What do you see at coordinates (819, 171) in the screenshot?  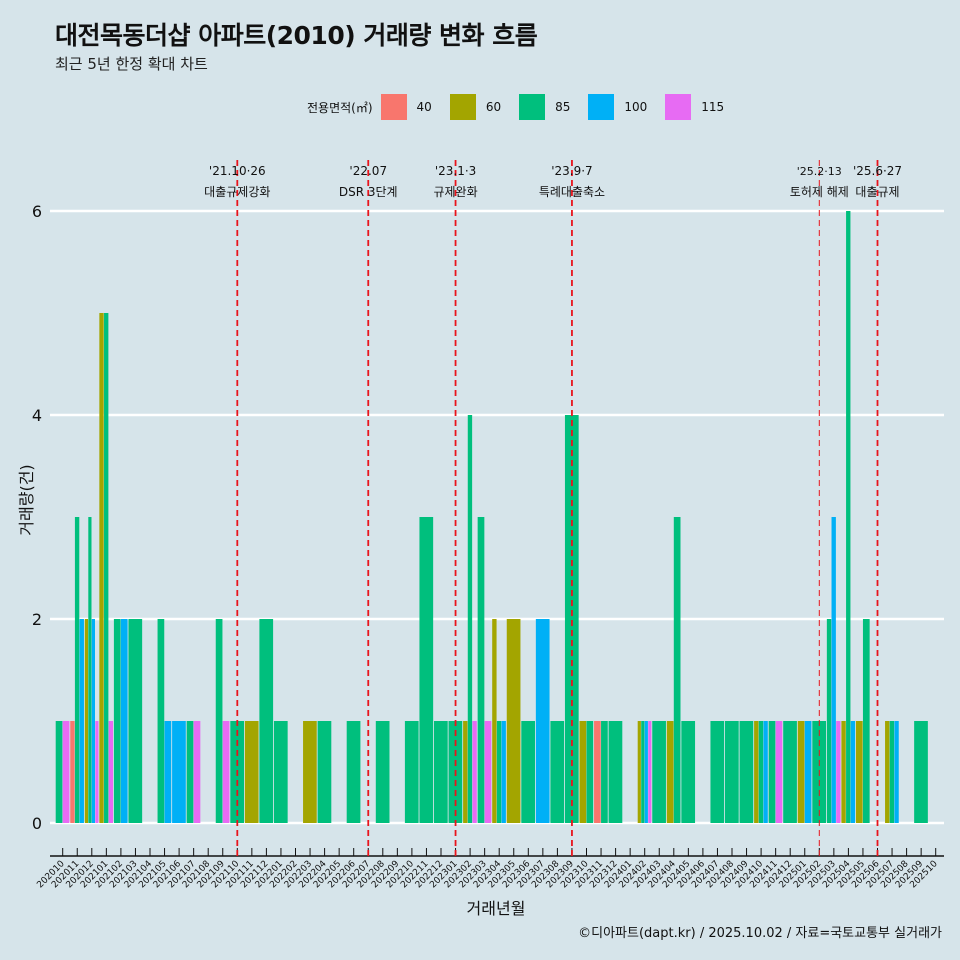 I see `event-date: '25.2·13` at bounding box center [819, 171].